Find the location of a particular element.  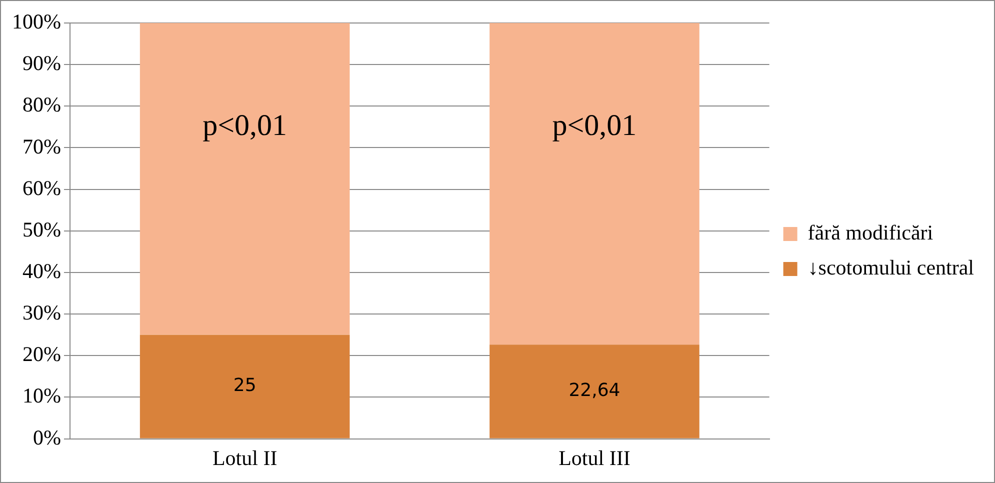

data-label: 22,64 is located at coordinates (594, 391).